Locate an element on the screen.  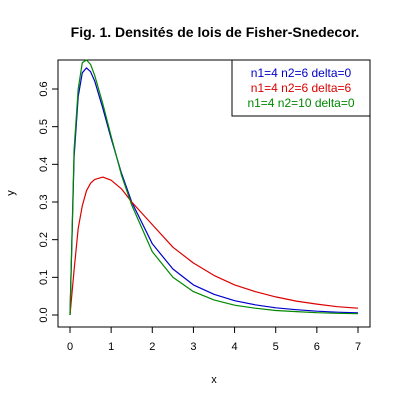
x-tick-label: 2 is located at coordinates (152, 347).